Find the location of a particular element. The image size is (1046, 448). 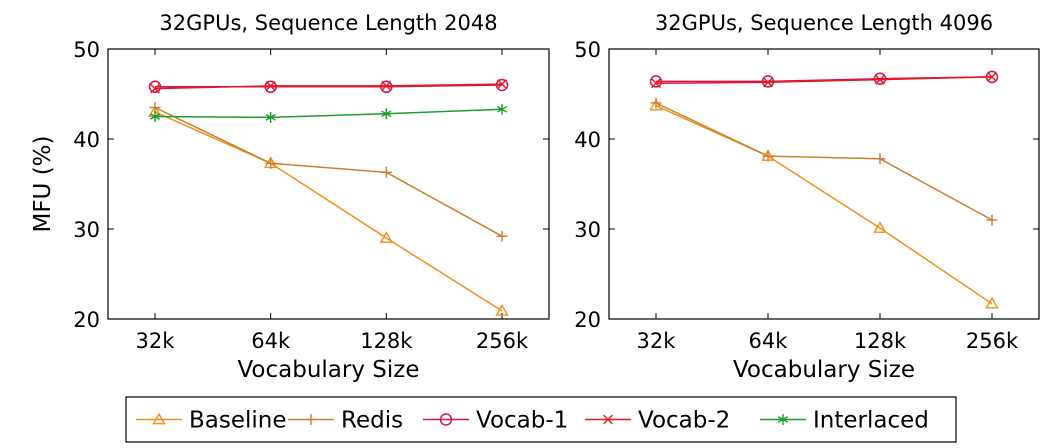

series-interlaced is located at coordinates (328, 113).